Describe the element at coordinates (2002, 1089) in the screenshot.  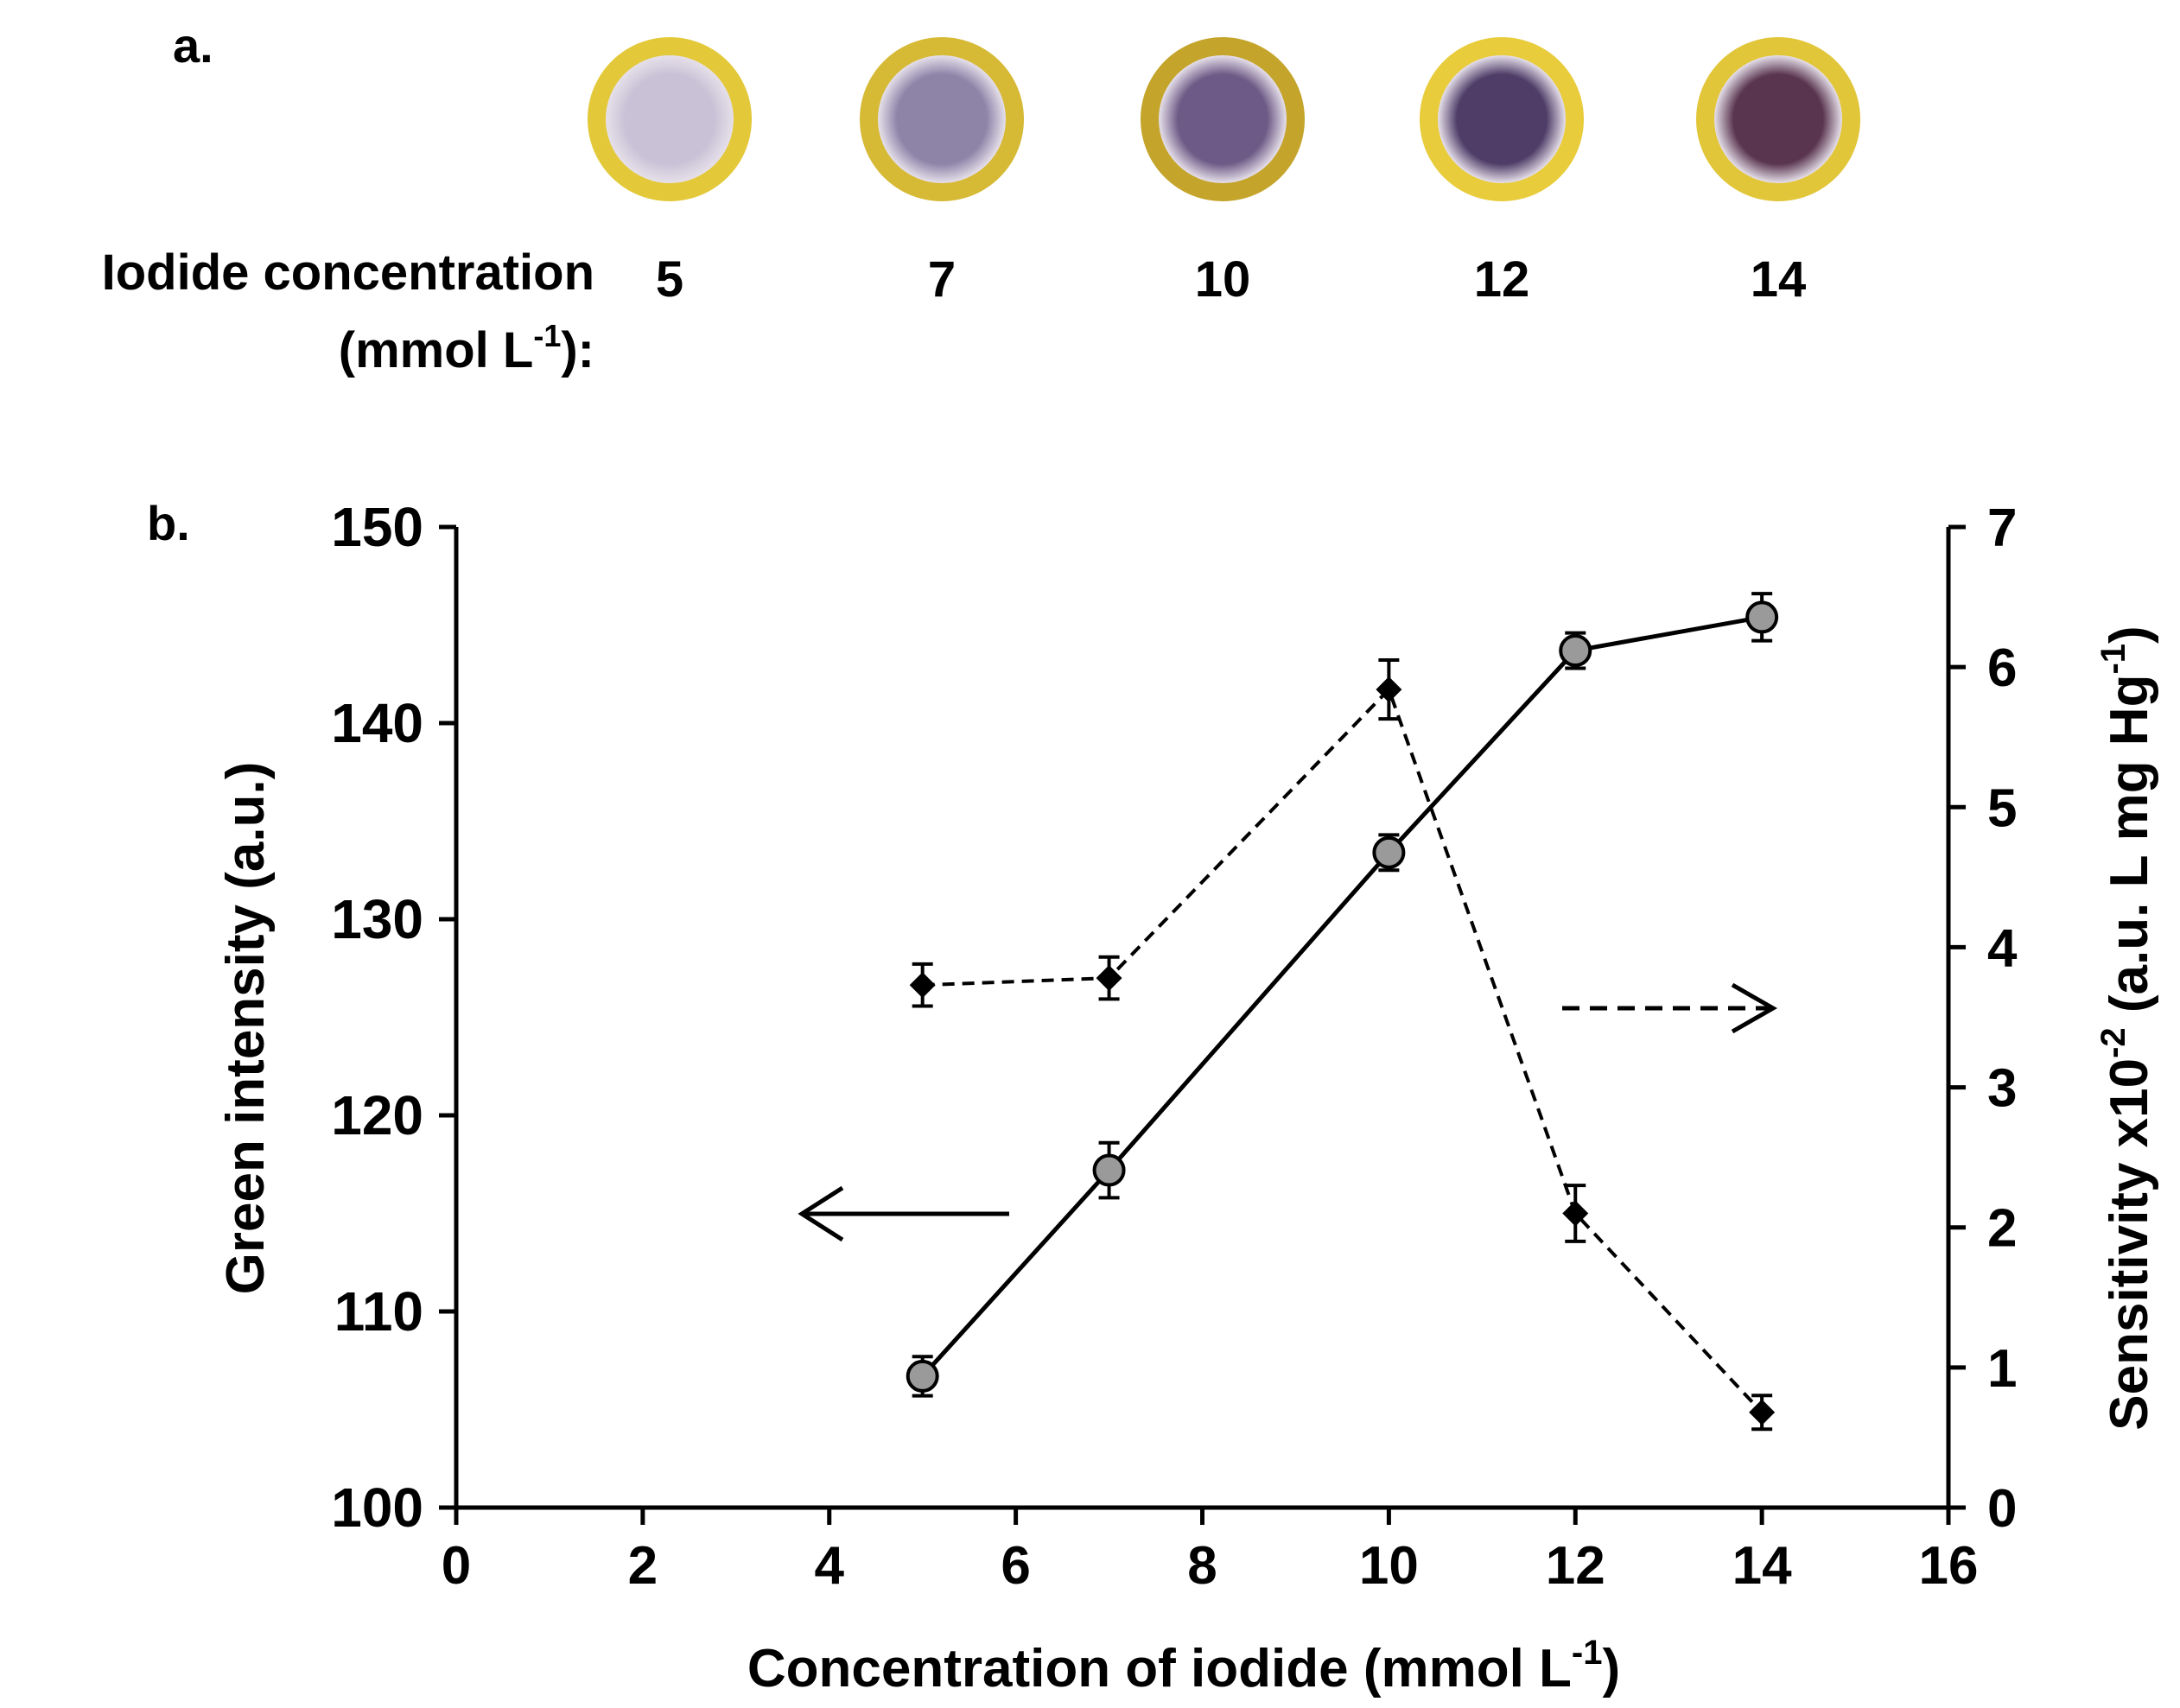
I see `y2-tick-label: 3` at that location.